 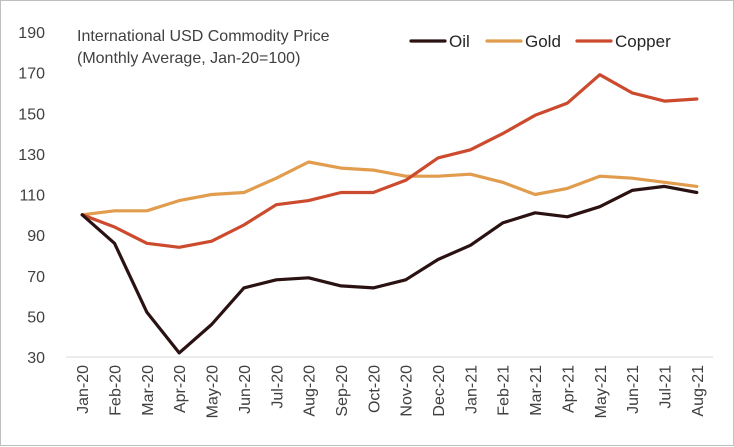 I want to click on x-tick-label: Jan-20, so click(x=83, y=389).